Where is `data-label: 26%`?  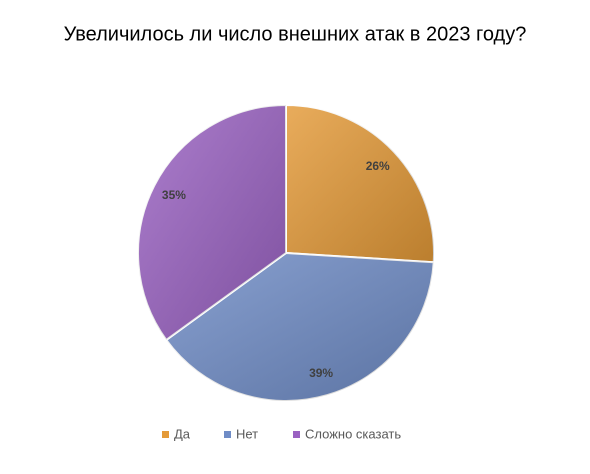
data-label: 26% is located at coordinates (378, 166).